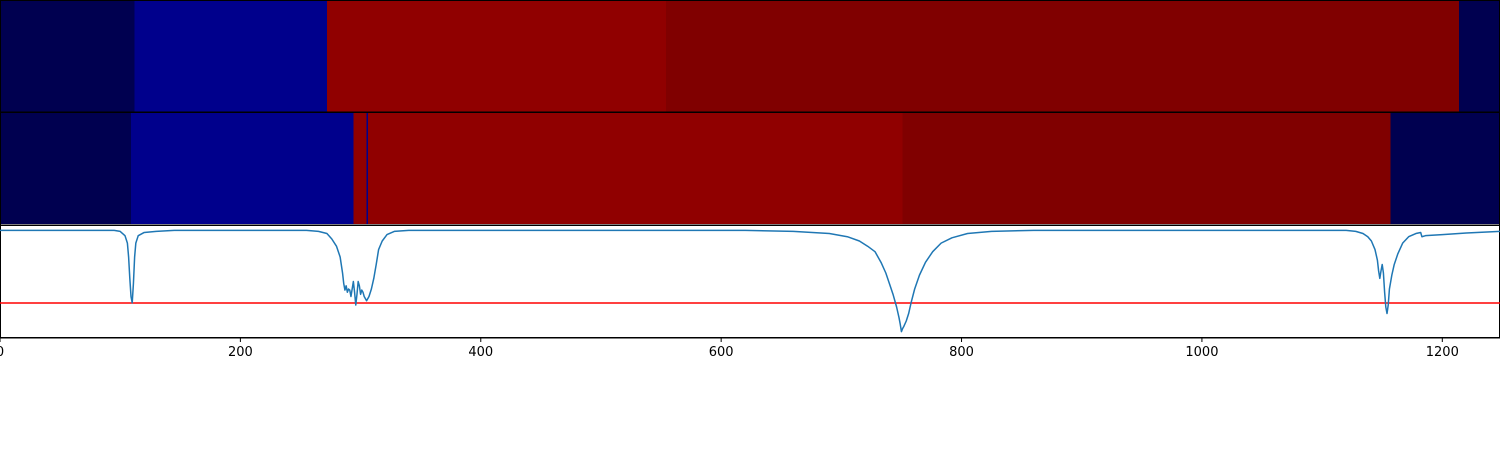  What do you see at coordinates (1442, 352) in the screenshot?
I see `x-tick-label: 1200` at bounding box center [1442, 352].